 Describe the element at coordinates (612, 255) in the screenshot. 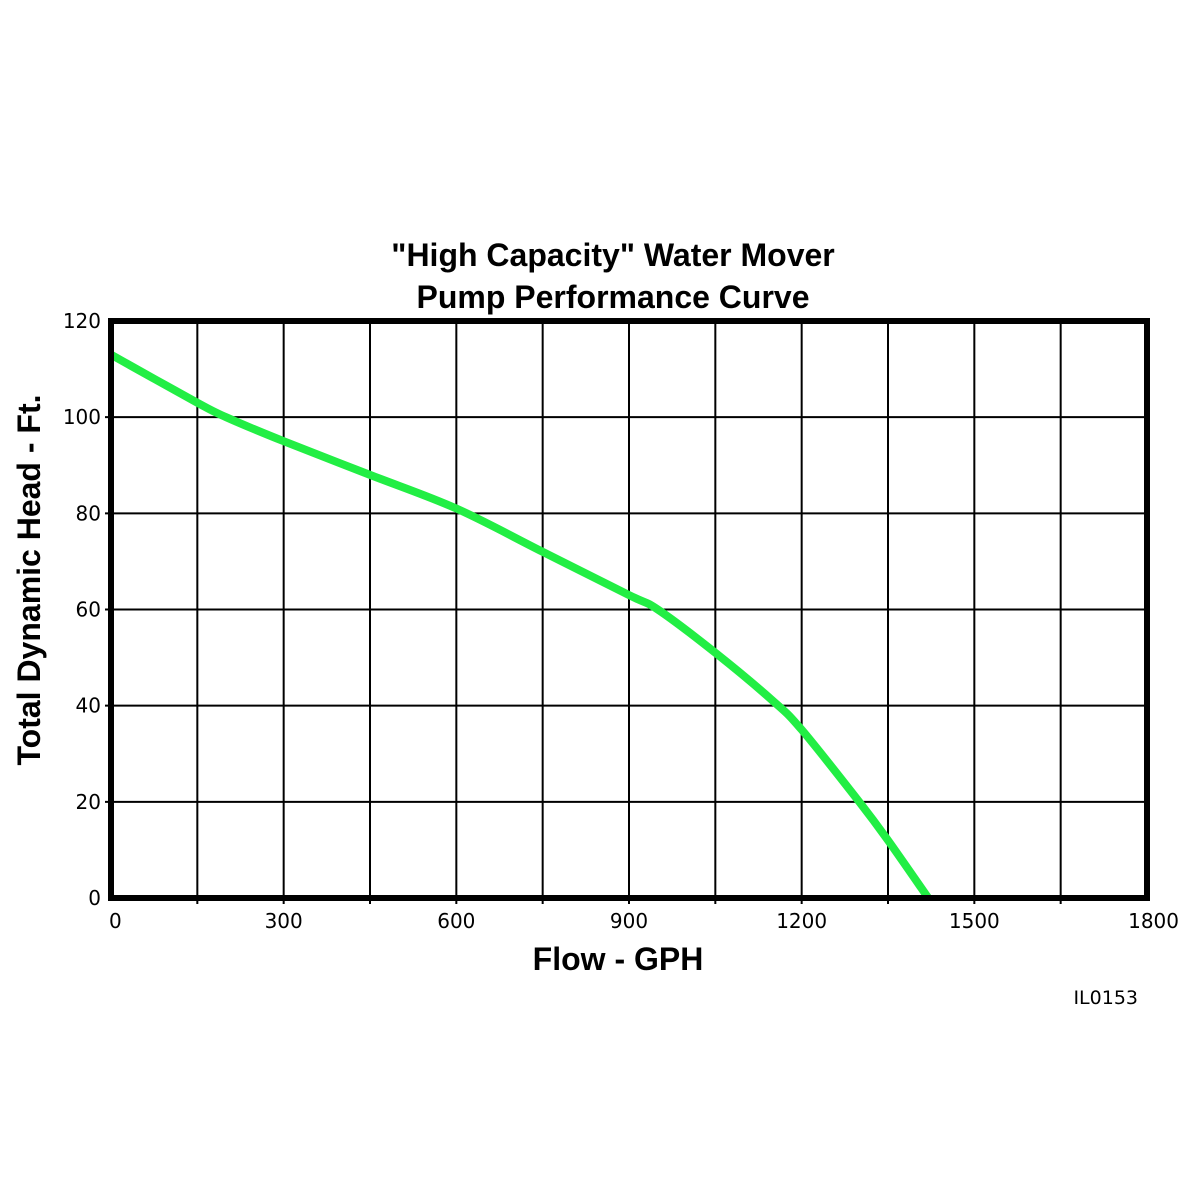

I see `chart-title-line1: "High Capacity" Water Mover` at that location.